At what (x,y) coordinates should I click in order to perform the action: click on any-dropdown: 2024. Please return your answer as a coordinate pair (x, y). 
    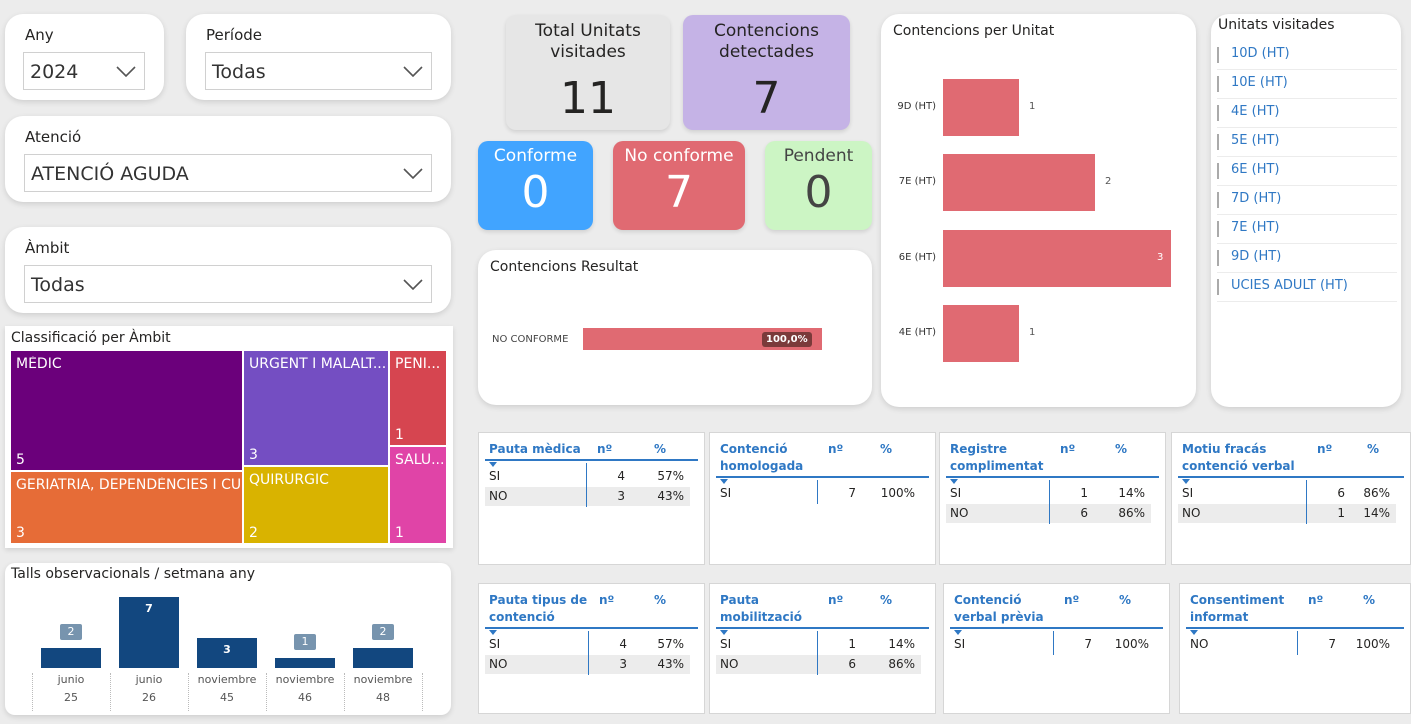
    Looking at the image, I should click on (84, 71).